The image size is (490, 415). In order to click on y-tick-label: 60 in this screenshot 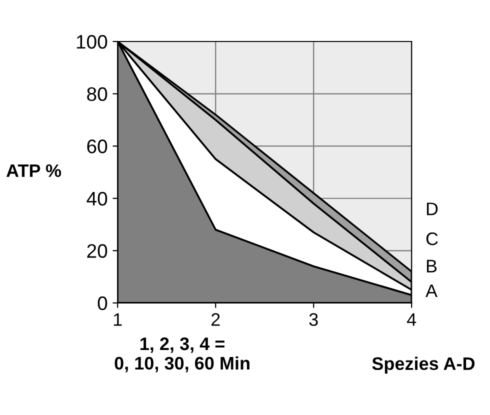, I will do `click(97, 147)`.